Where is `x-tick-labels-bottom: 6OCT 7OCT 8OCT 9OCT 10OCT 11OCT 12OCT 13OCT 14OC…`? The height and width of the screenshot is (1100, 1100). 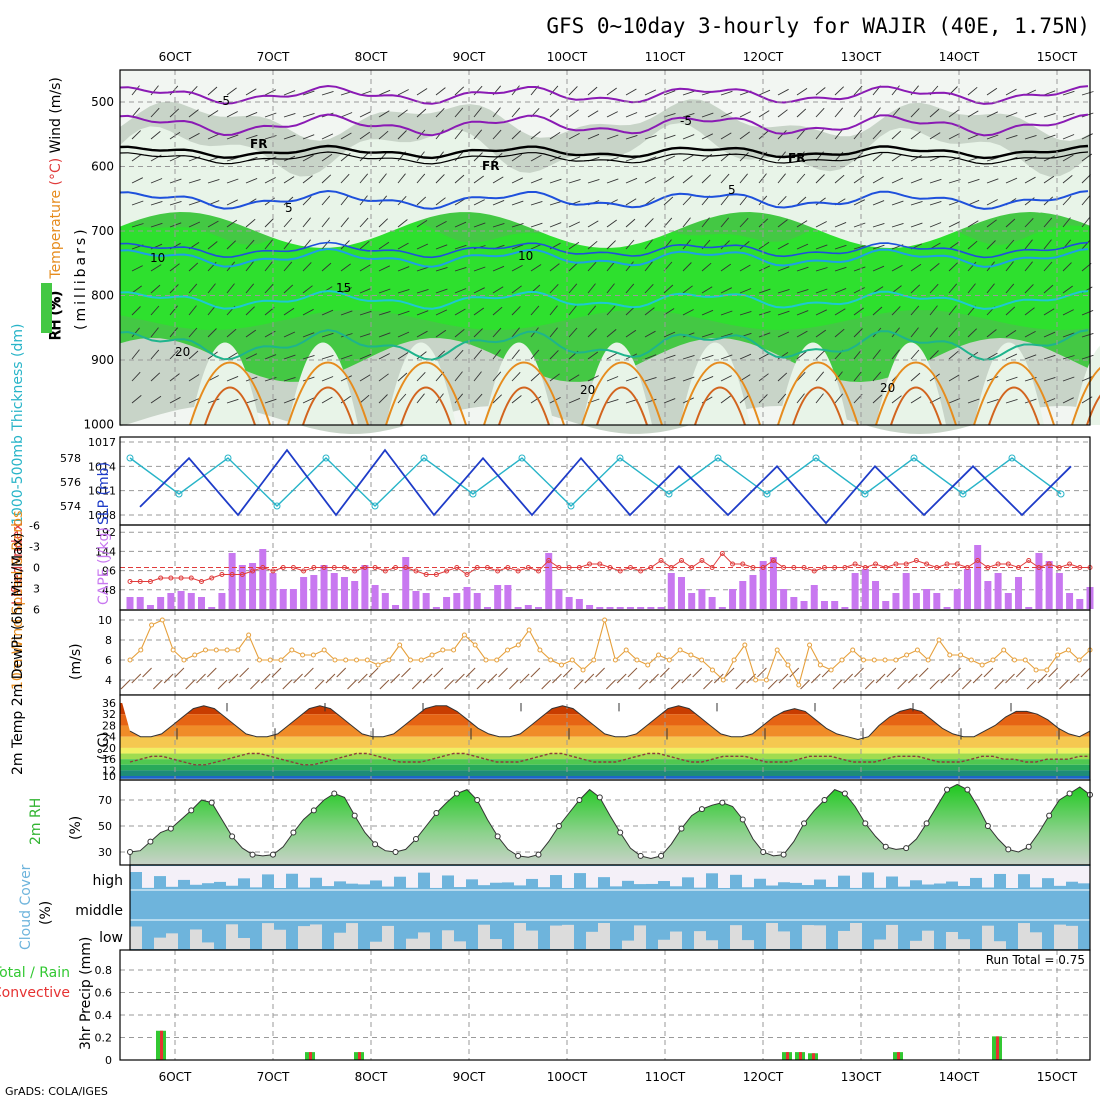 x-tick-labels-bottom: 6OCT 7OCT 8OCT 9OCT 10OCT 11OCT 12OCT 13OCT 14OC… is located at coordinates (618, 1077).